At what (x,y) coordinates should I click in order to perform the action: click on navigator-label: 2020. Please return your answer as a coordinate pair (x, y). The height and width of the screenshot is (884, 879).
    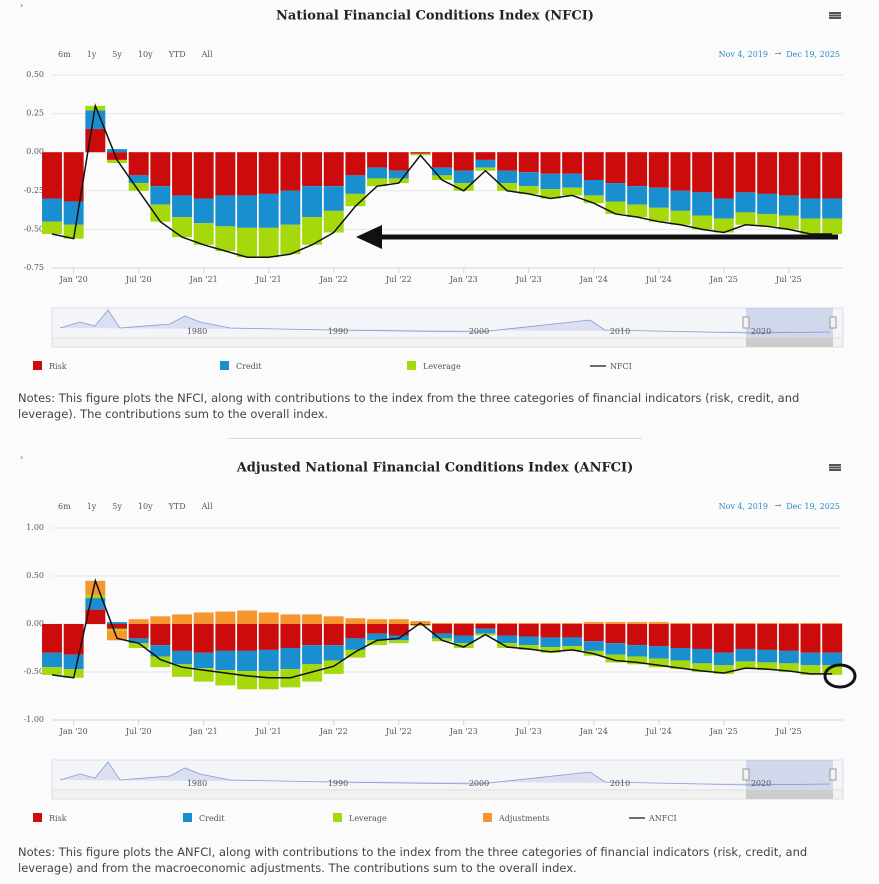
    Looking at the image, I should click on (761, 331).